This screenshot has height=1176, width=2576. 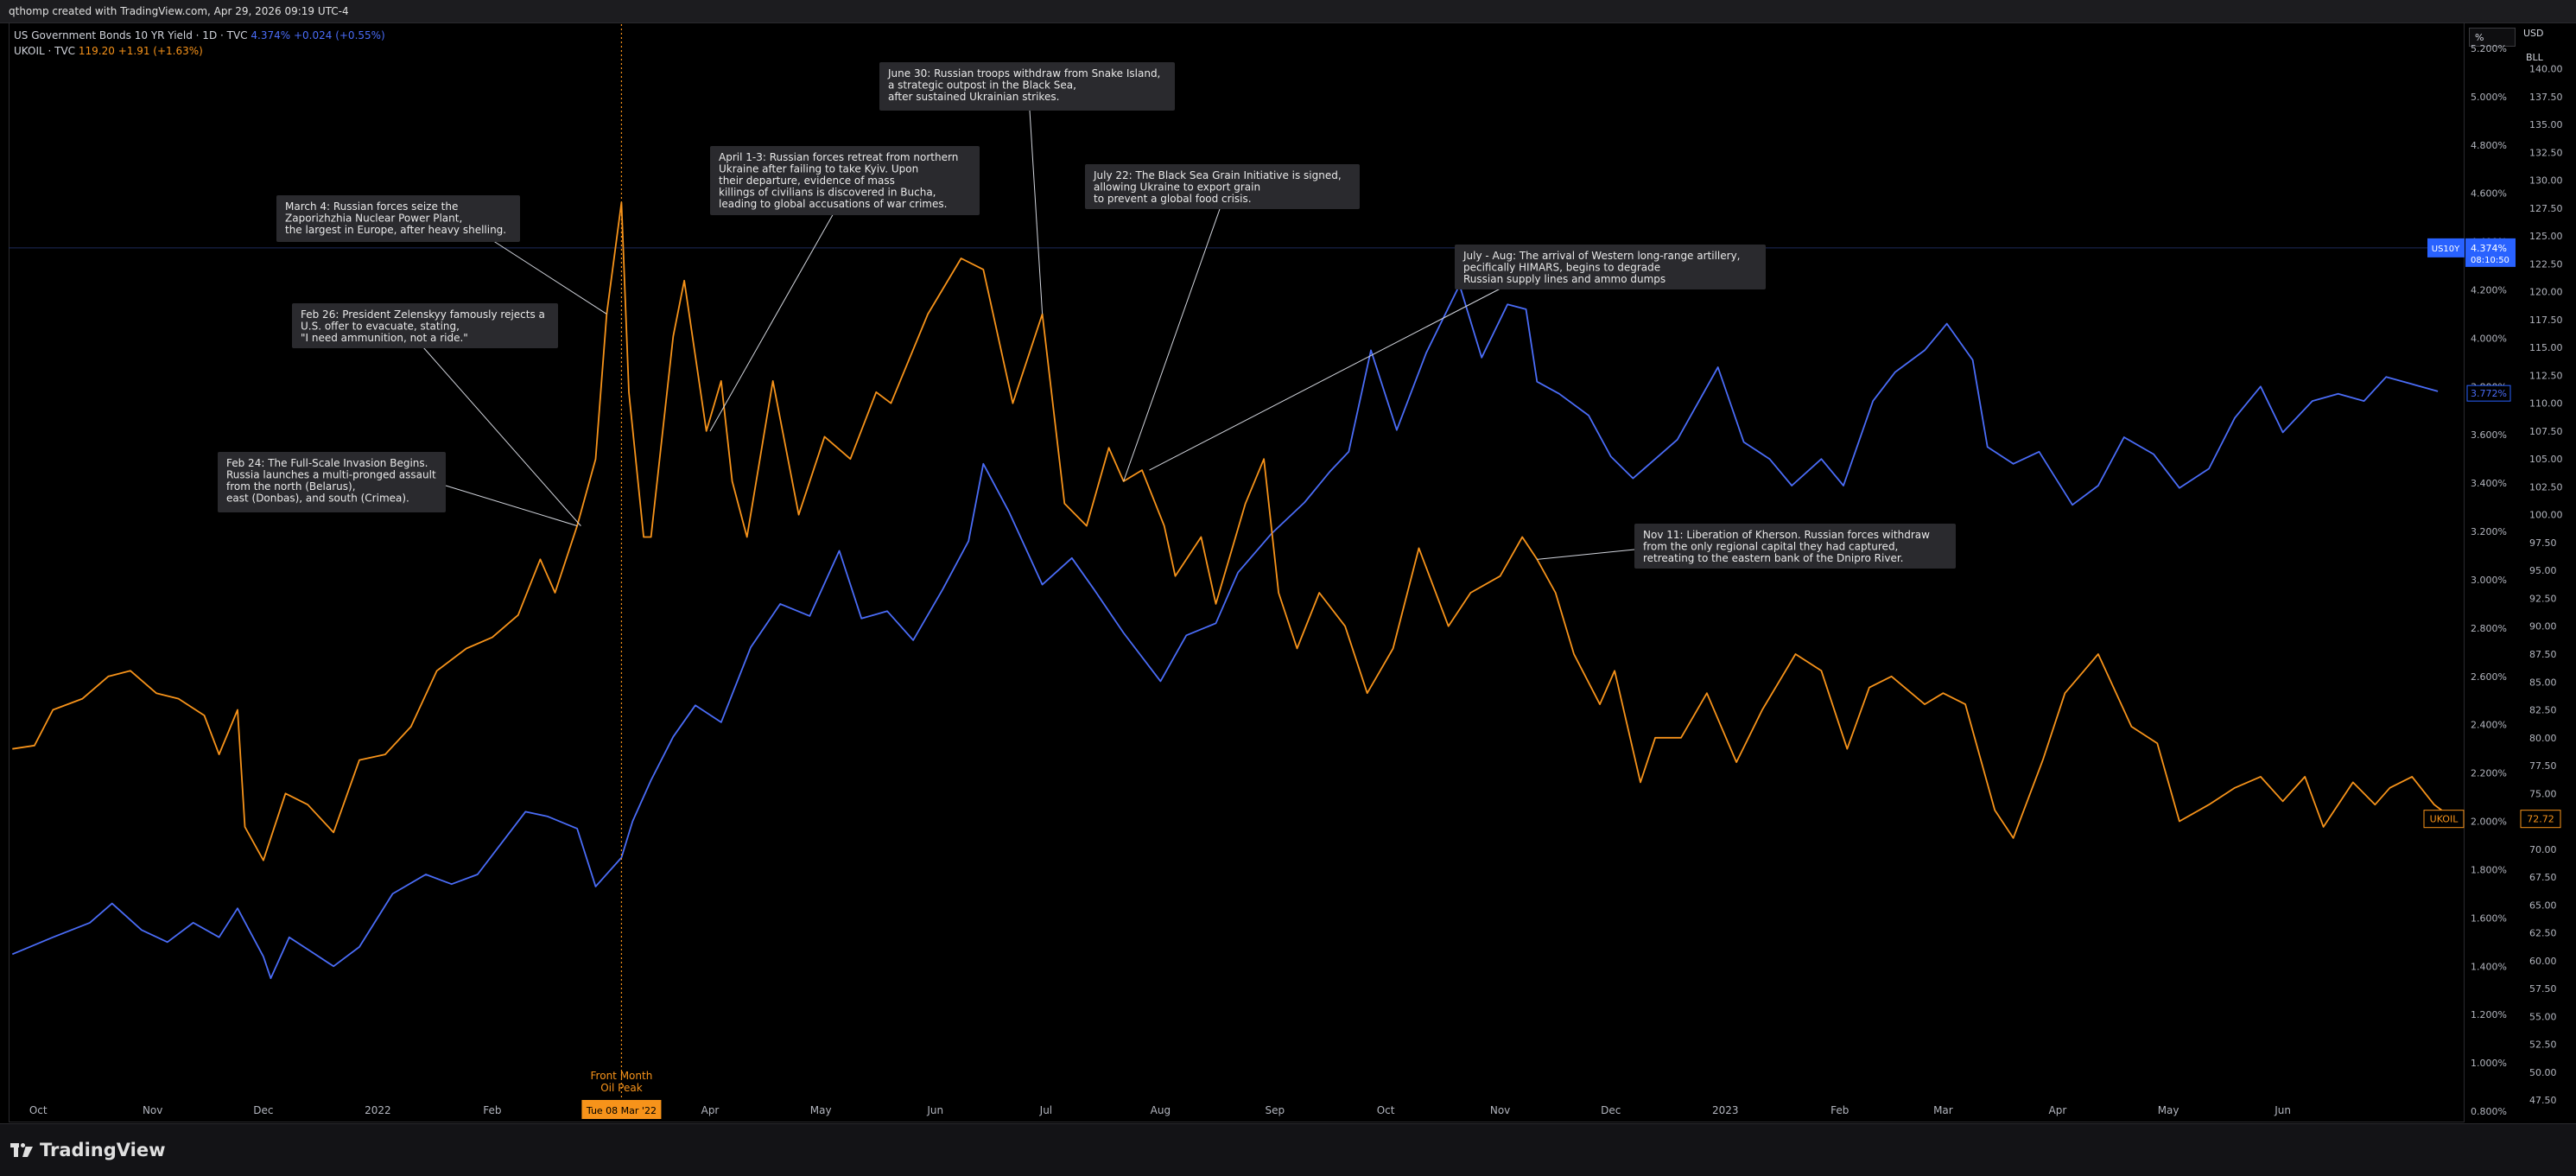 I want to click on ukoil-last-badge, so click(x=2540, y=819).